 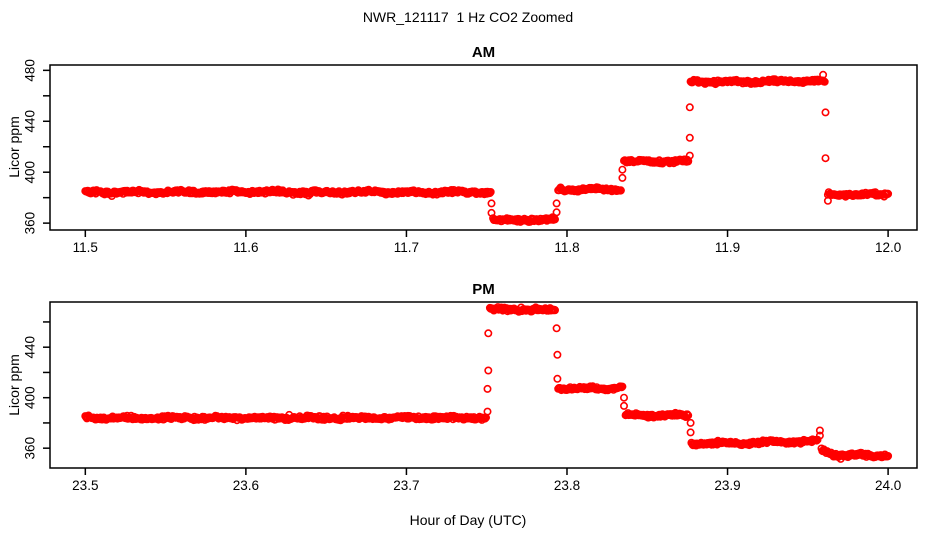 What do you see at coordinates (483, 289) in the screenshot?
I see `pm-panel-title: PM` at bounding box center [483, 289].